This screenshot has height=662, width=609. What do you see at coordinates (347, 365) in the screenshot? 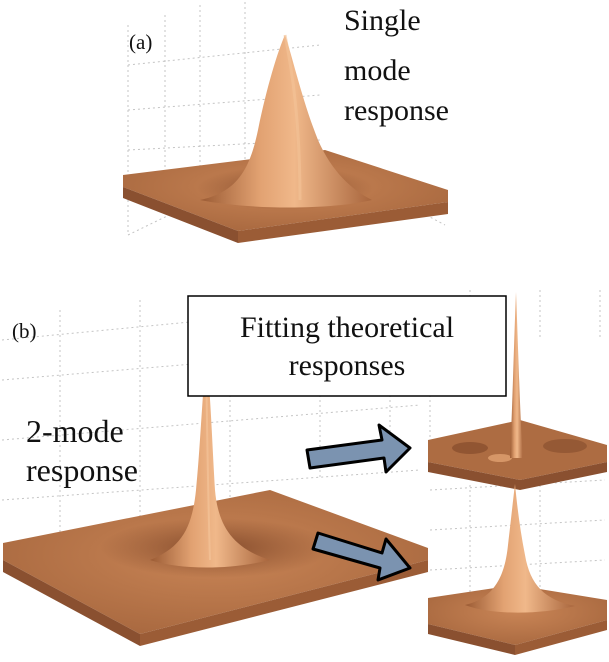
I see `fit-box-line-2: responses` at bounding box center [347, 365].